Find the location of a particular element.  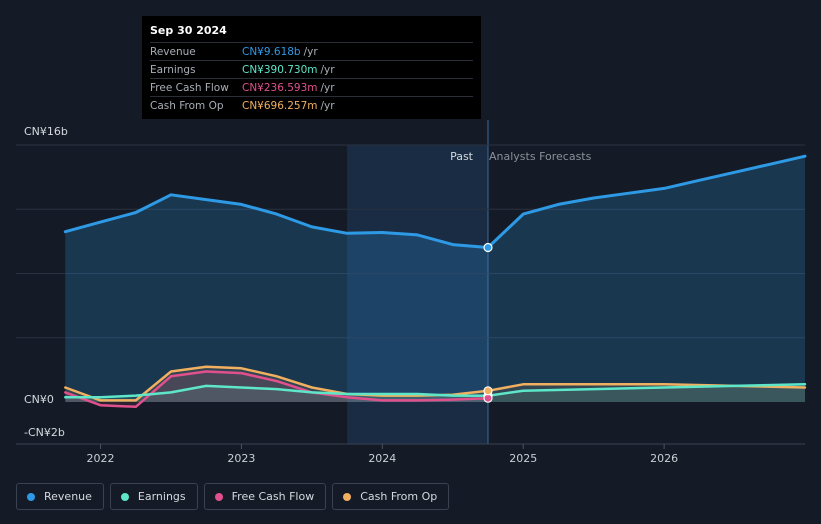

tooltip-label: Earnings is located at coordinates (173, 69).